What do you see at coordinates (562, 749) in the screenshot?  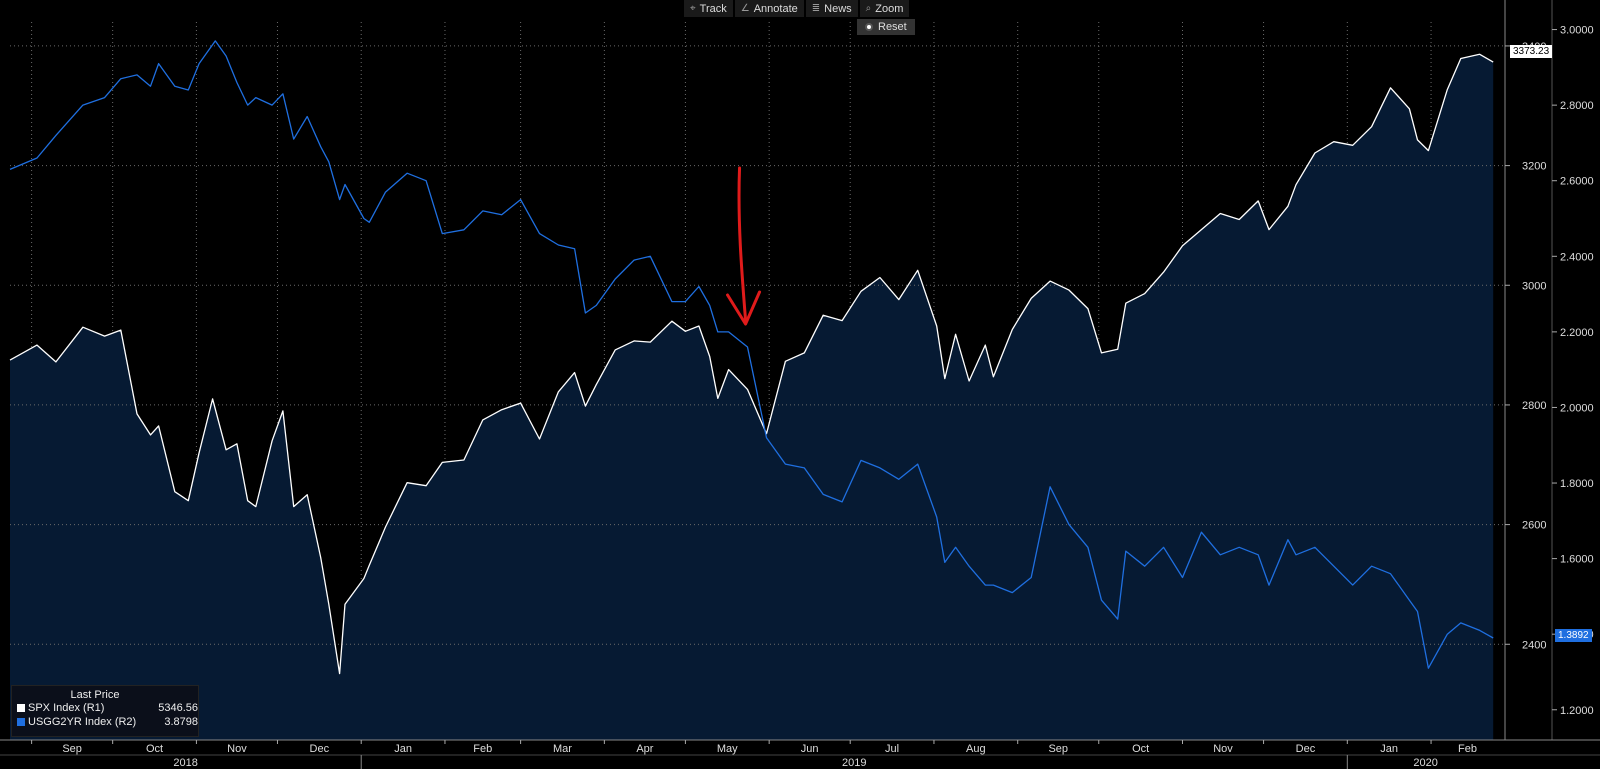 I see `month-tick-label: Mar` at bounding box center [562, 749].